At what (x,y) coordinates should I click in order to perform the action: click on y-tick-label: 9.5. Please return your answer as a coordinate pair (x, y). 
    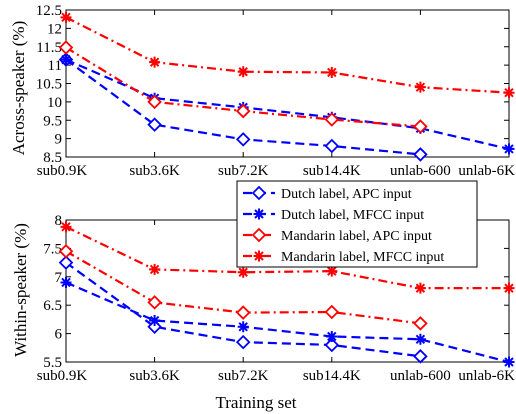
    Looking at the image, I should click on (52, 121).